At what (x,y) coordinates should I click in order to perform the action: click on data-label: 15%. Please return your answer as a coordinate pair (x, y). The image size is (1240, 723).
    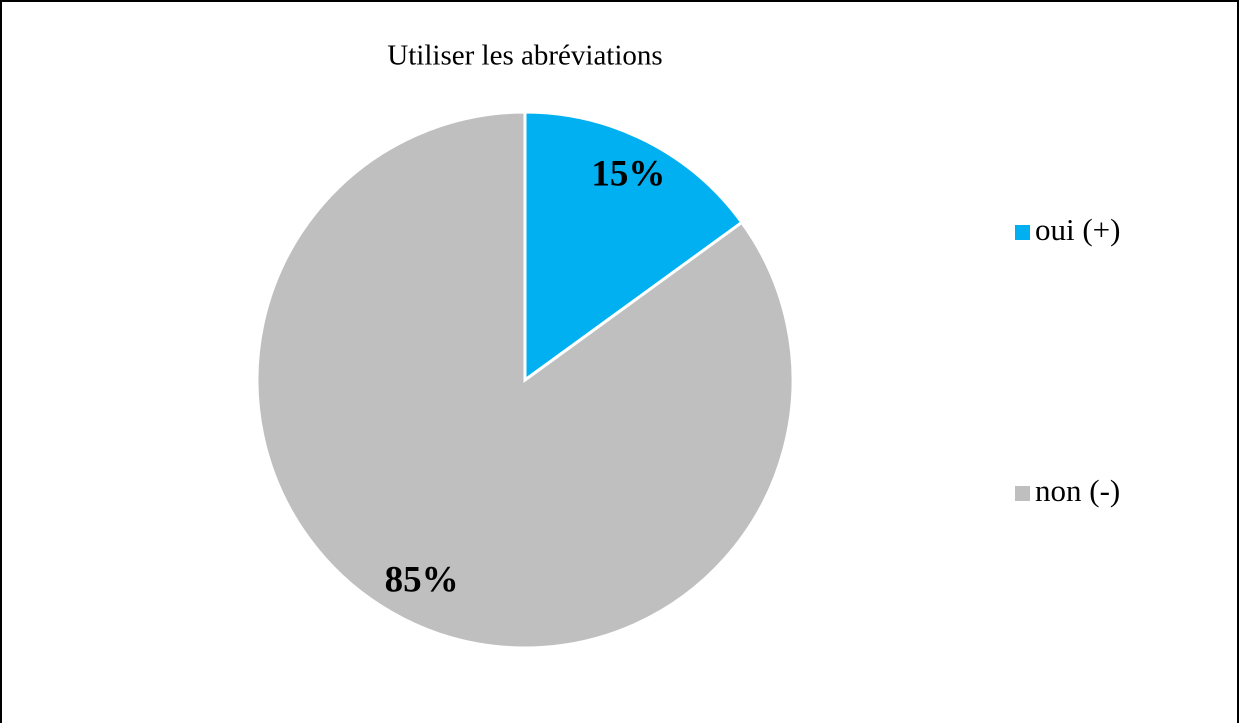
    Looking at the image, I should click on (628, 174).